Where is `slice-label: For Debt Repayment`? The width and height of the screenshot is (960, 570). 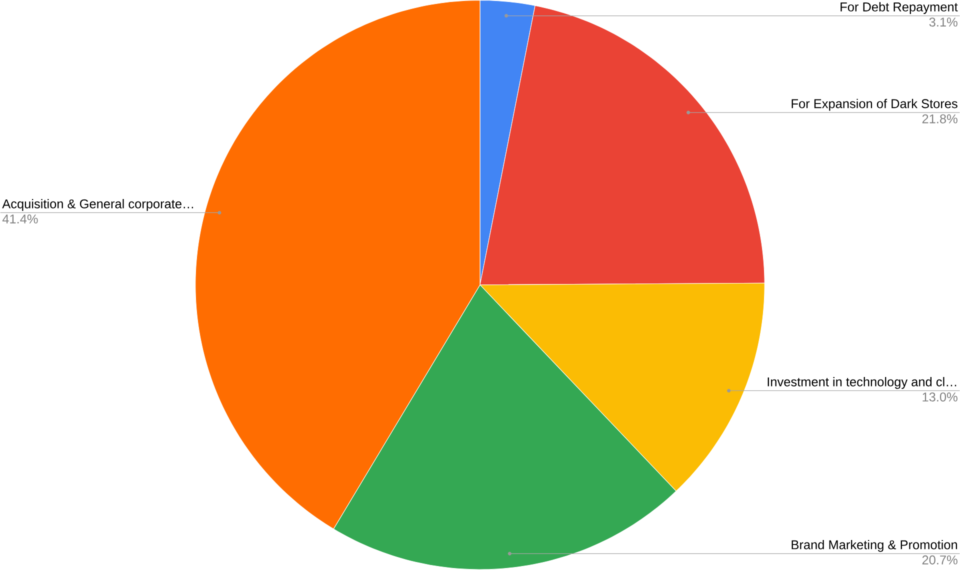
slice-label: For Debt Repayment is located at coordinates (899, 8).